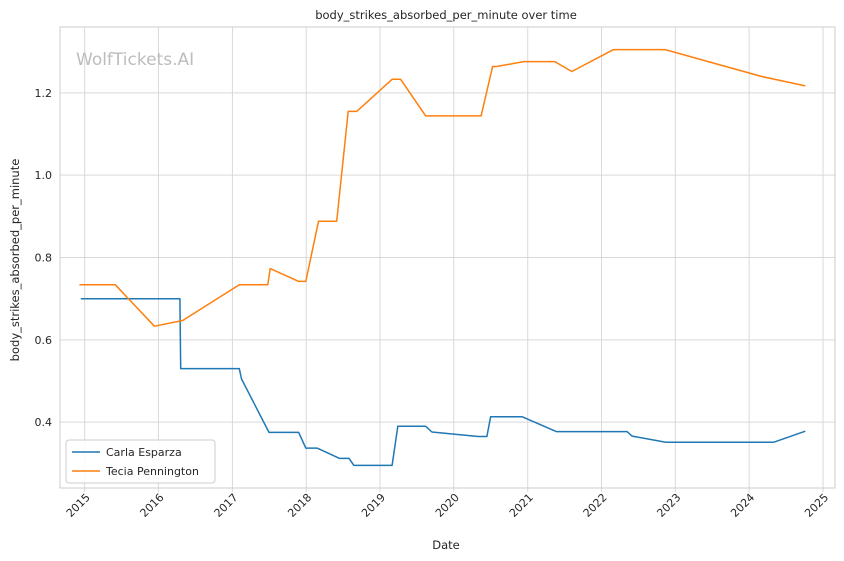 The height and width of the screenshot is (561, 844). What do you see at coordinates (44, 93) in the screenshot?
I see `y-tick-label: 1.2` at bounding box center [44, 93].